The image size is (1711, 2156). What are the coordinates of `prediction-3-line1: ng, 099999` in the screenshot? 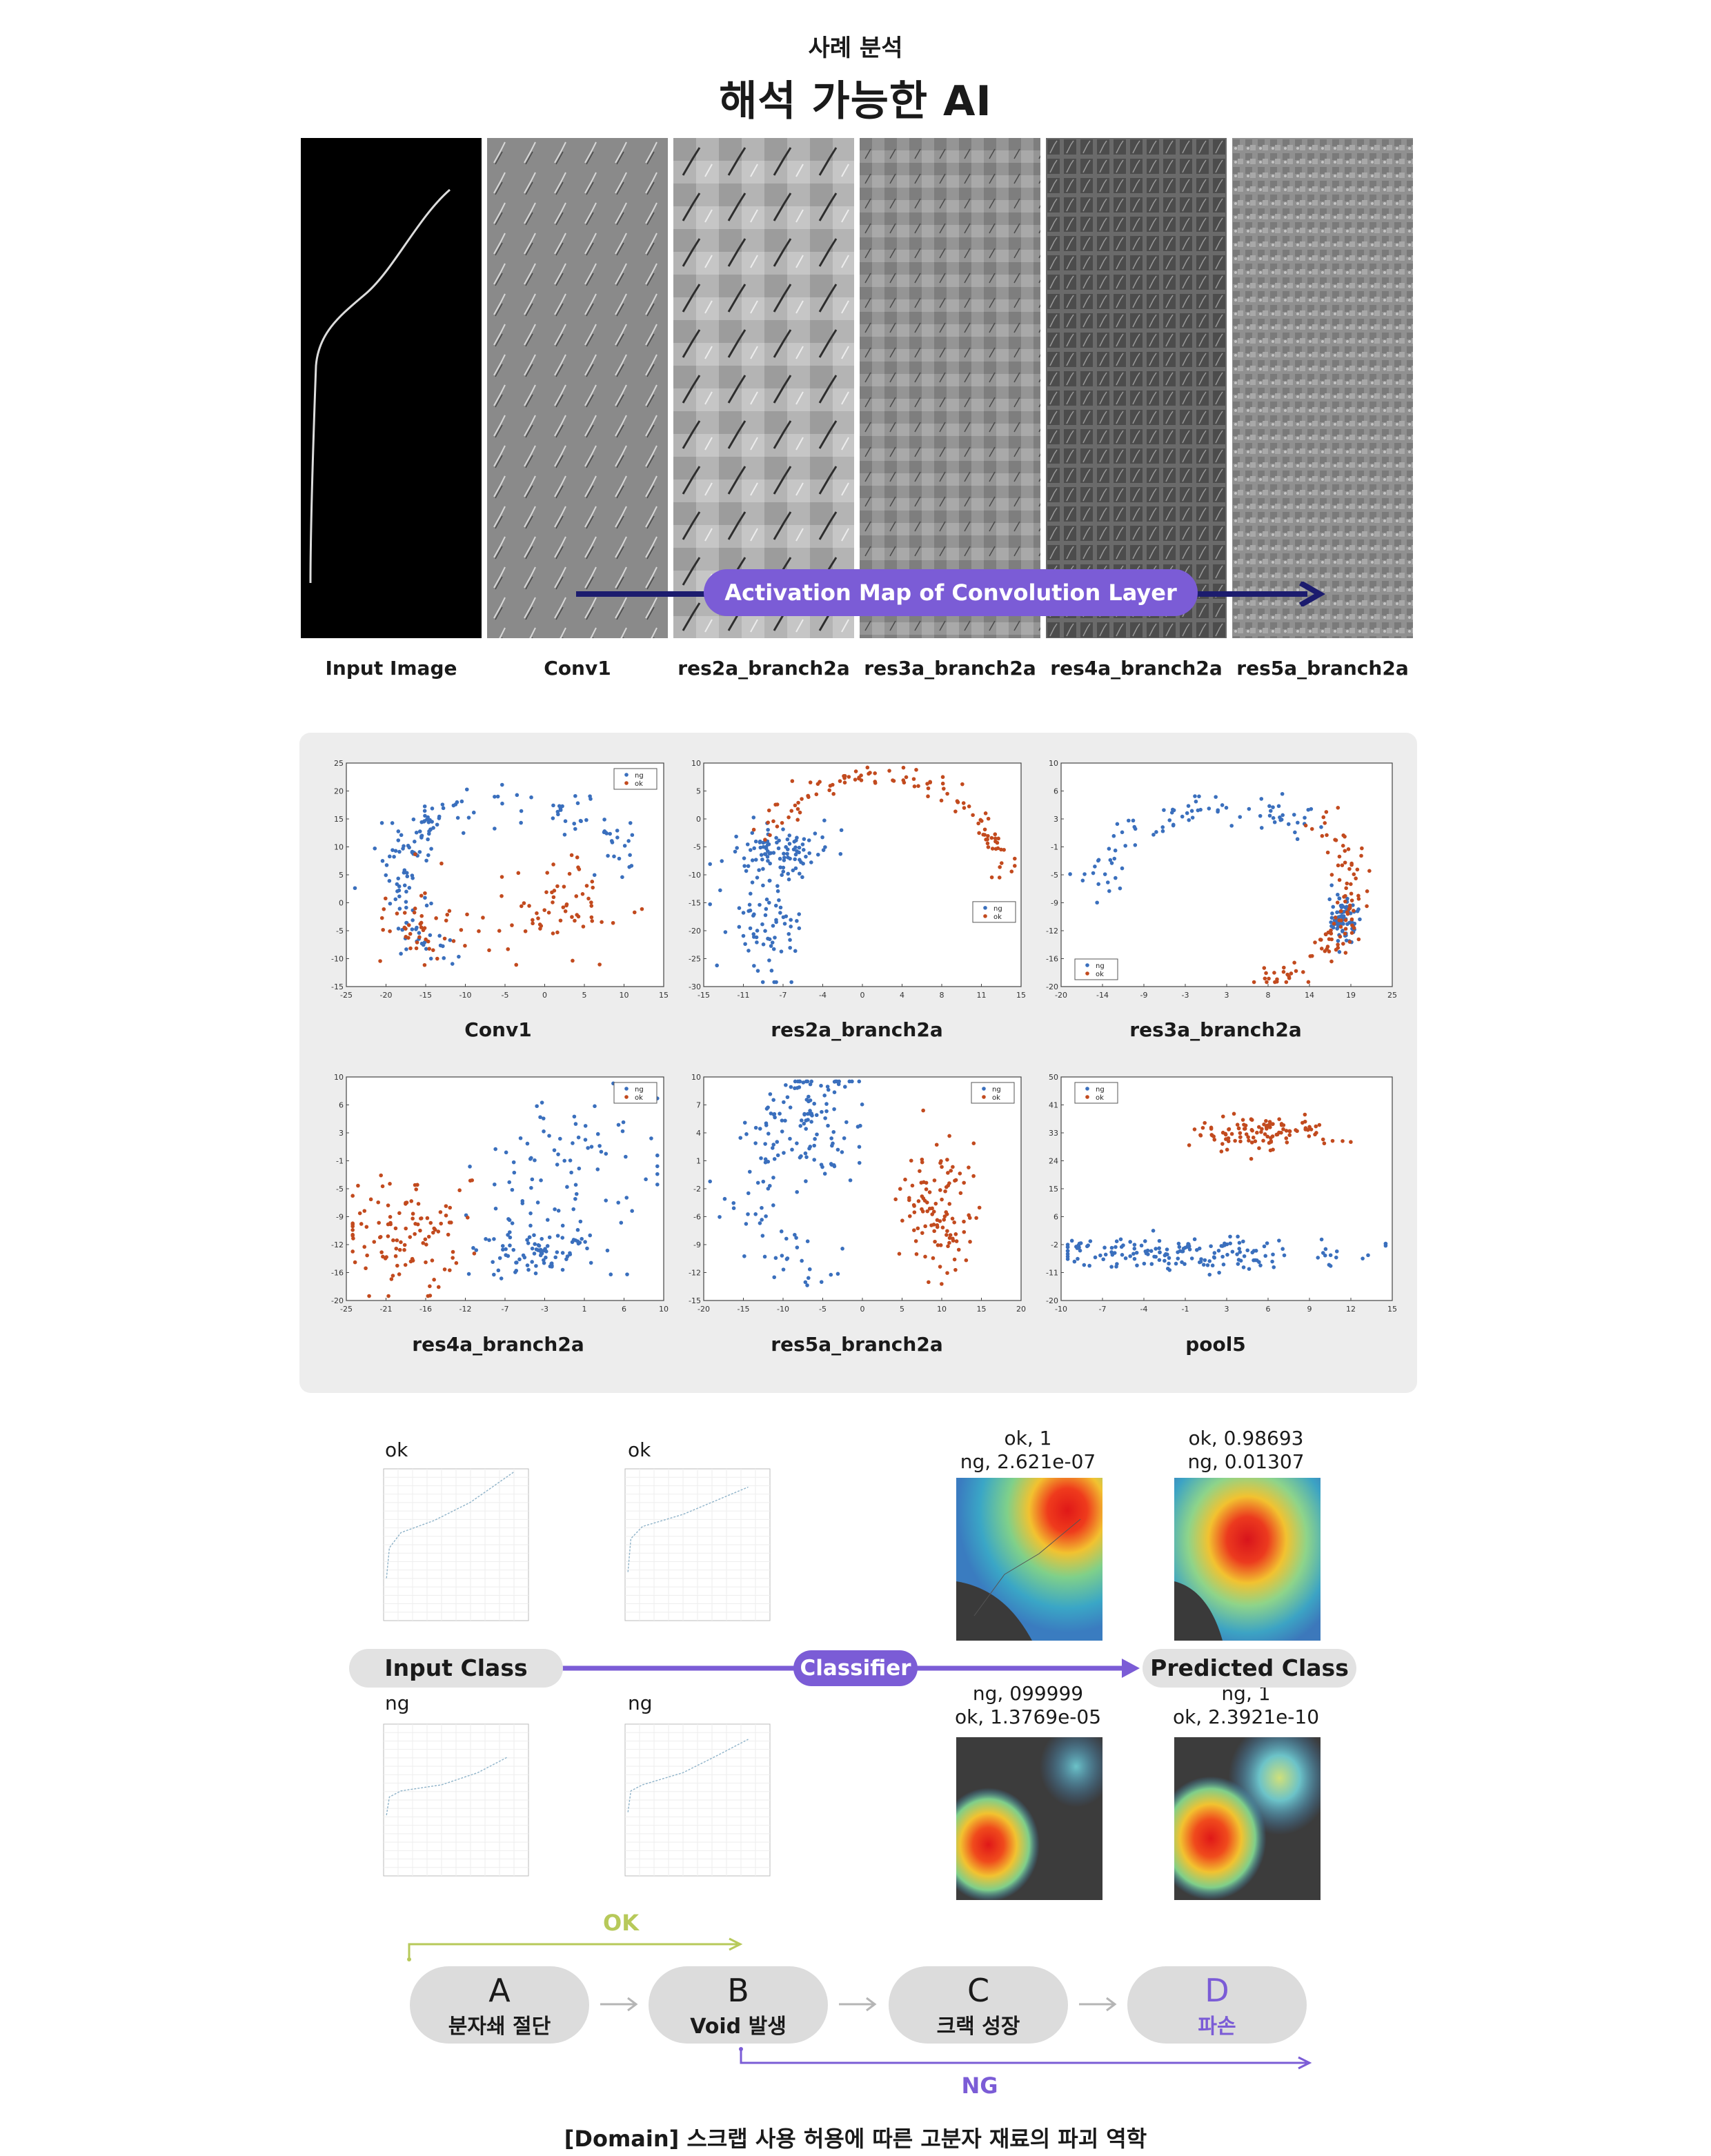 It's located at (1028, 1693).